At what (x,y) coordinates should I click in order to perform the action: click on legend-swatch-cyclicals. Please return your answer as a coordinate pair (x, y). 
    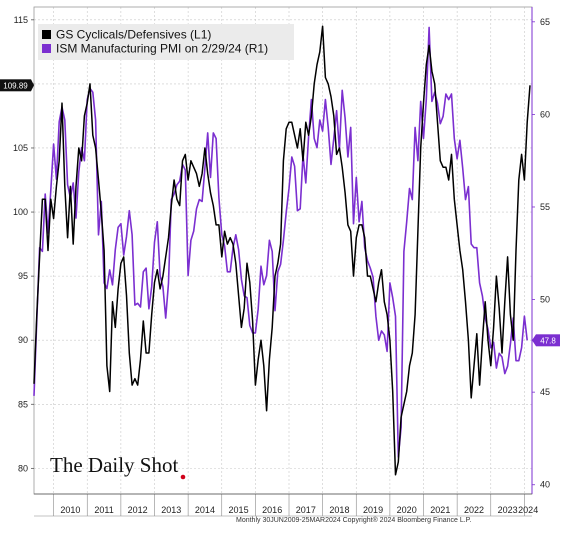
    Looking at the image, I should click on (46, 34).